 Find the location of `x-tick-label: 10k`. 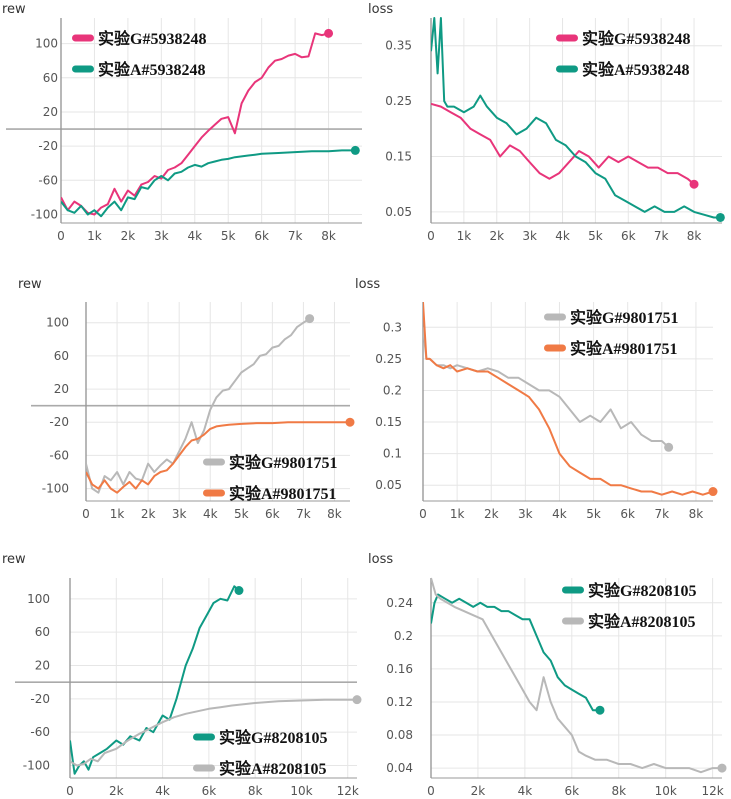

x-tick-label: 10k is located at coordinates (301, 791).